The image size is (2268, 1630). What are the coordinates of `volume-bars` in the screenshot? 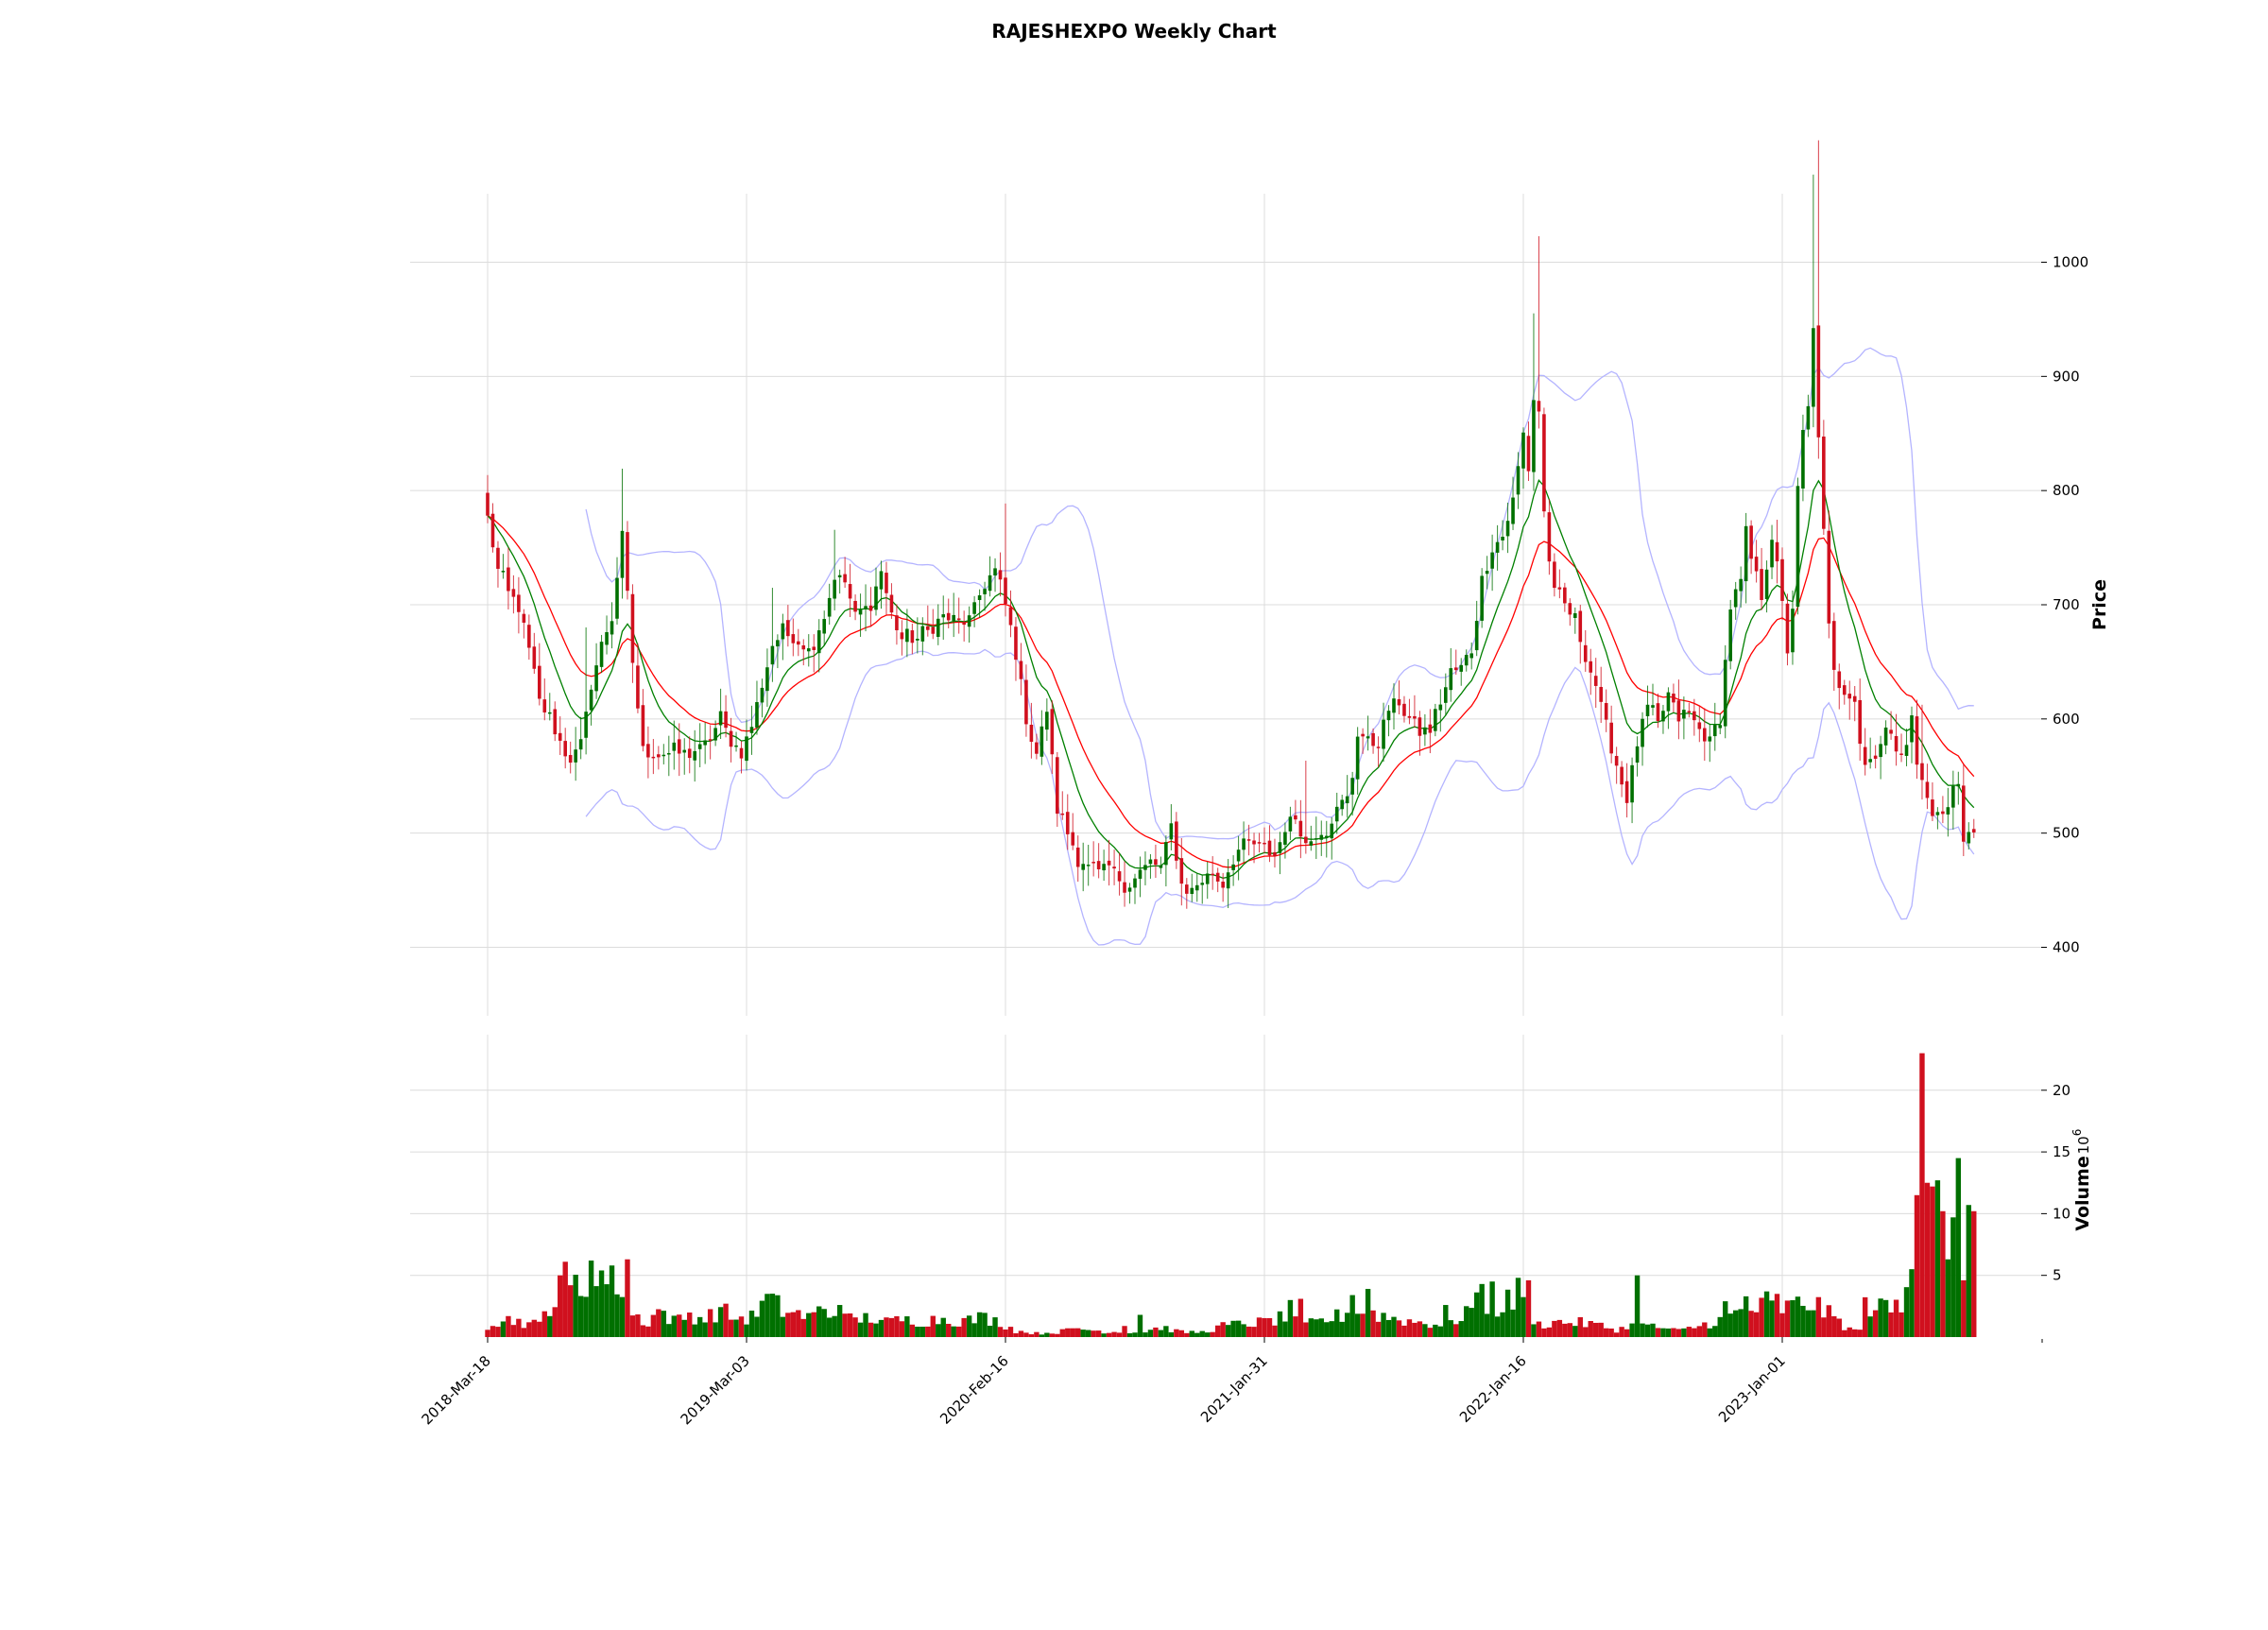 It's located at (1231, 1195).